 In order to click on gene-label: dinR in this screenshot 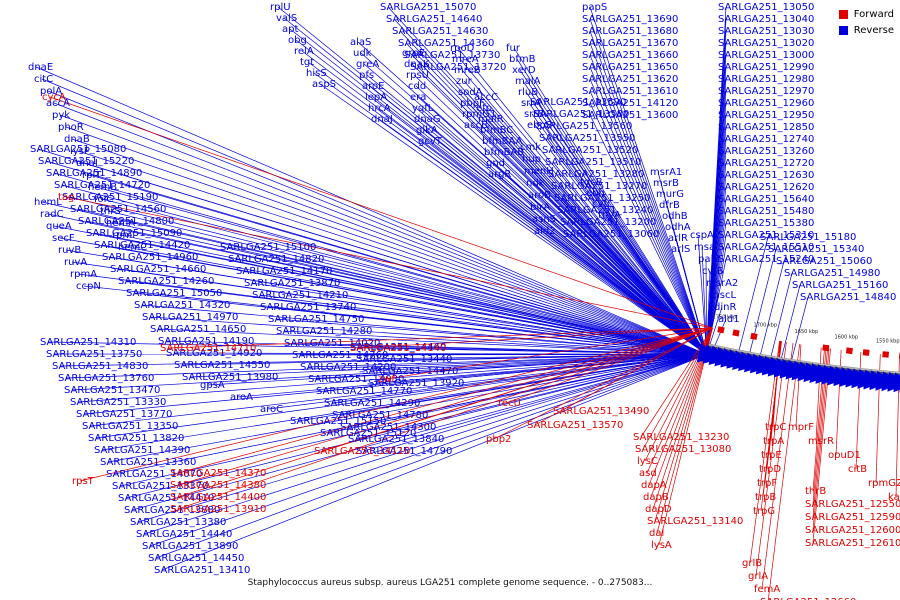, I will do `click(725, 307)`.